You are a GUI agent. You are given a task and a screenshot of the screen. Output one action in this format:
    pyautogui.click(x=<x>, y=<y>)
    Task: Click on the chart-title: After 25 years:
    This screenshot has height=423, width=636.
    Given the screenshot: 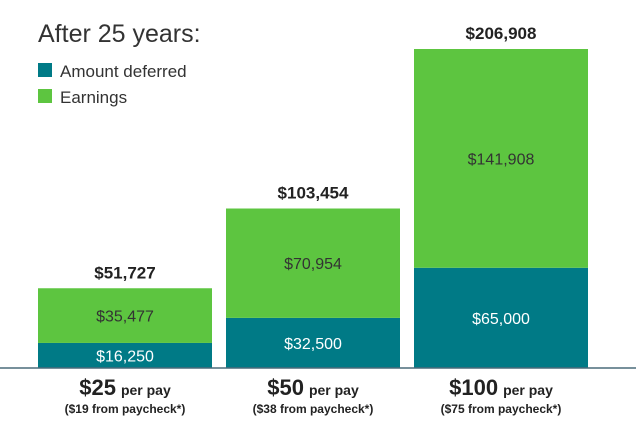 What is the action you would take?
    pyautogui.click(x=119, y=34)
    